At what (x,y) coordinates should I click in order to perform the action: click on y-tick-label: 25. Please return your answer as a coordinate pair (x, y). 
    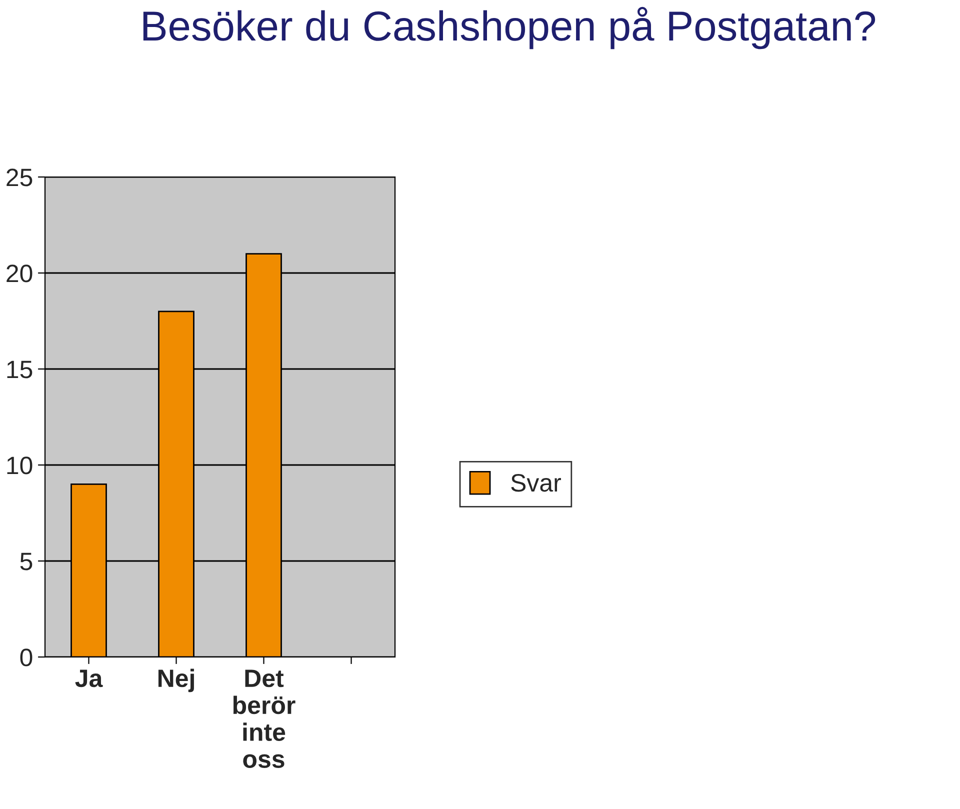
    Looking at the image, I should click on (19, 177).